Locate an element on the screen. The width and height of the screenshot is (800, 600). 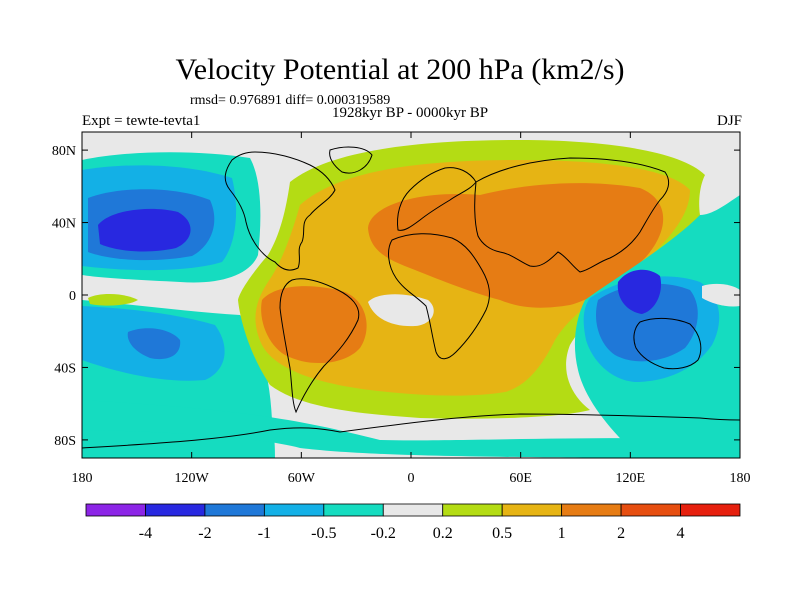
stats-label: rmsd= 0.976891 diff= 0.000319589 is located at coordinates (290, 100).